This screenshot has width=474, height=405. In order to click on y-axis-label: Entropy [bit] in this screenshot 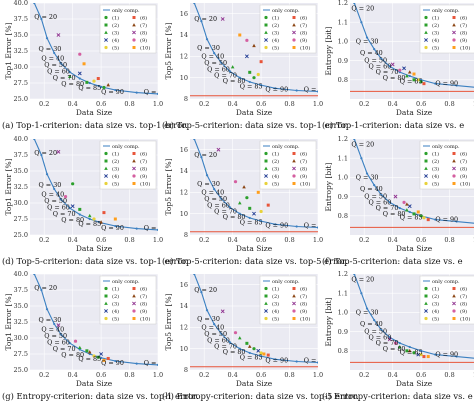, I will do `click(328, 50)`.